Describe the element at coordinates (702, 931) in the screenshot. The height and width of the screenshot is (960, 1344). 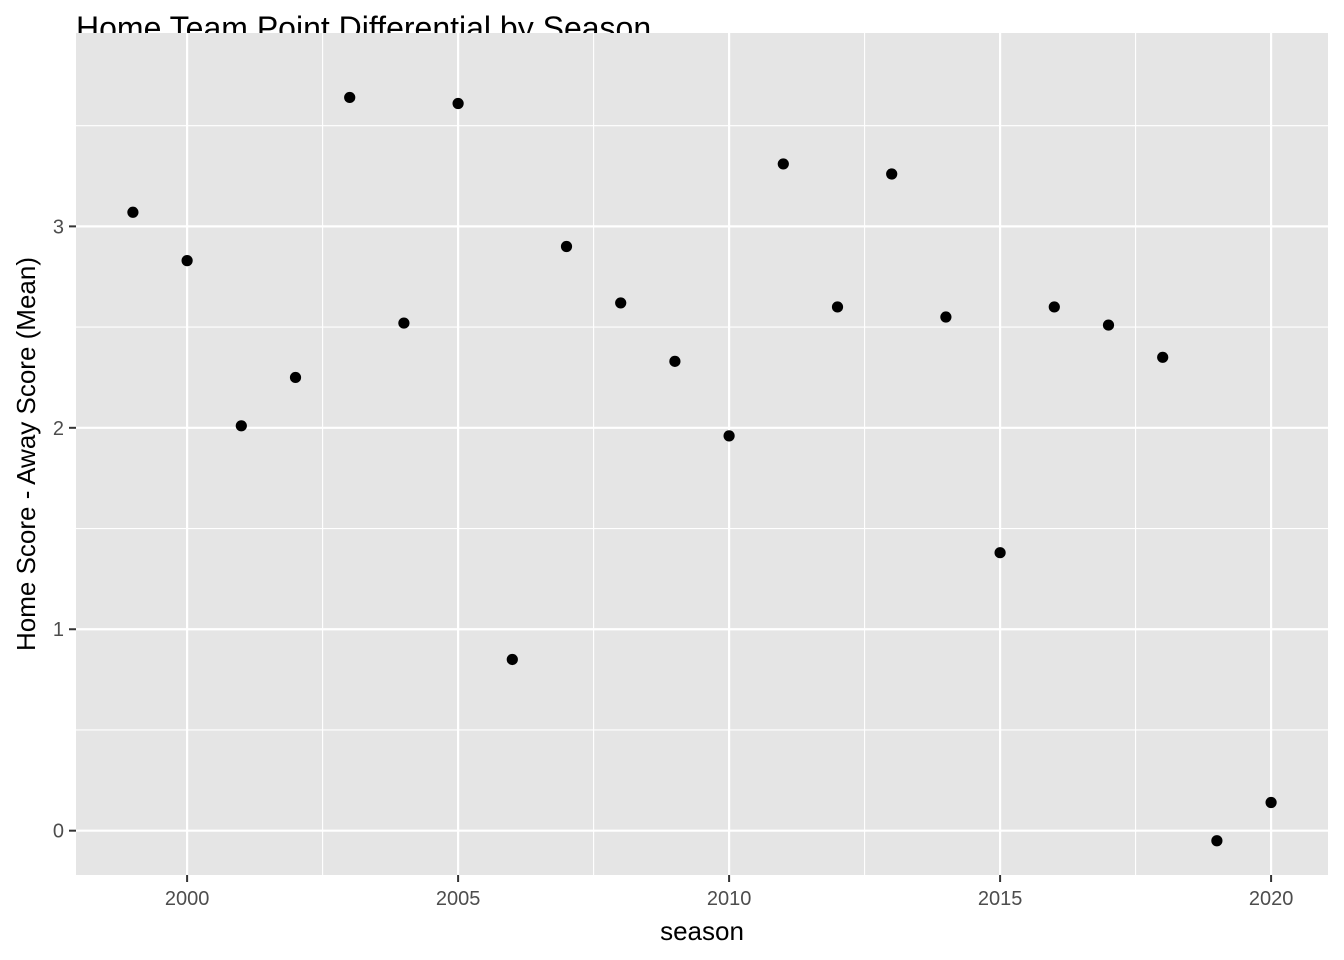
I see `x-axis-title: season` at that location.